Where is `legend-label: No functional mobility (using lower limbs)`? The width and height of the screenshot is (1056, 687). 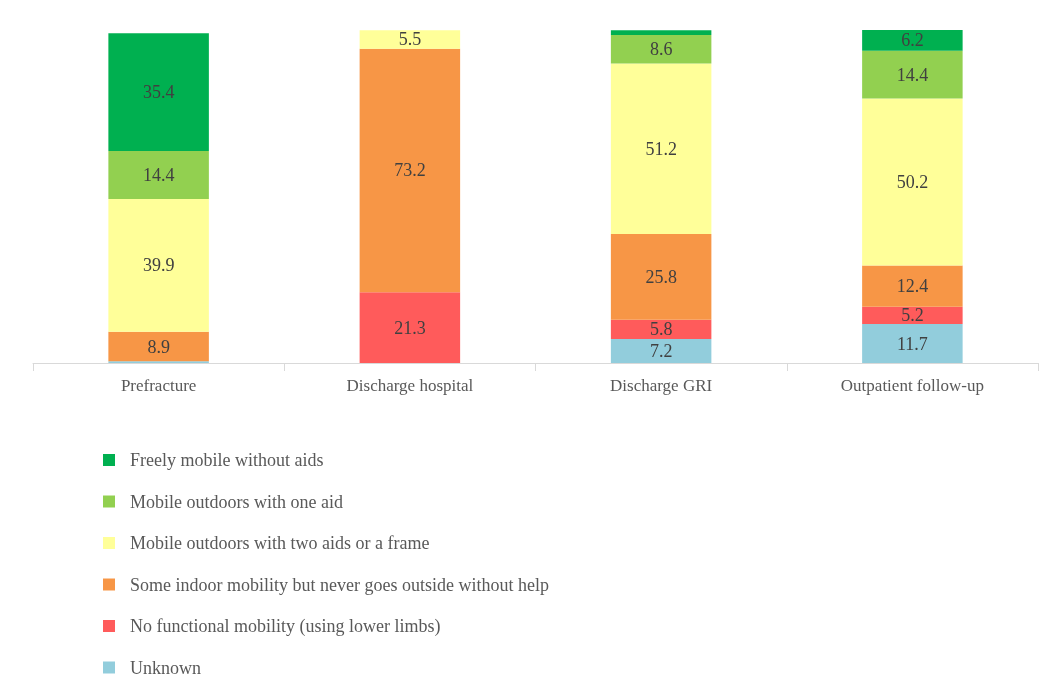
legend-label: No functional mobility (using lower limbs) is located at coordinates (285, 626).